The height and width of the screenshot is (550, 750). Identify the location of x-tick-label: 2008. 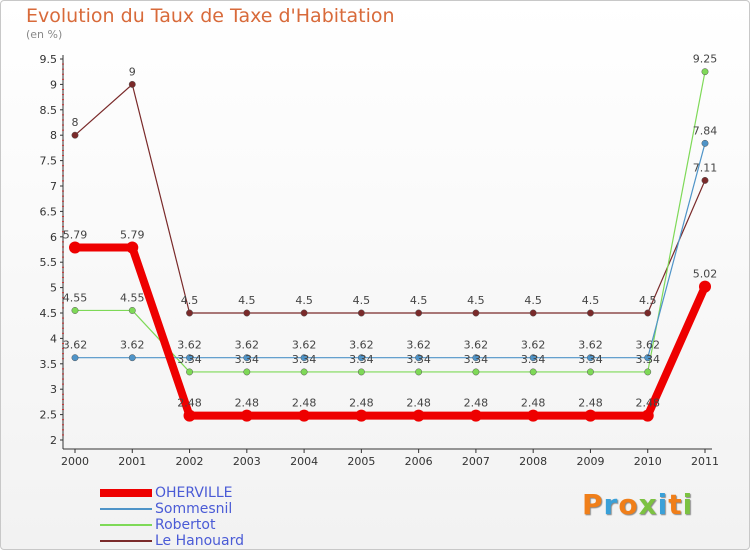
(533, 461).